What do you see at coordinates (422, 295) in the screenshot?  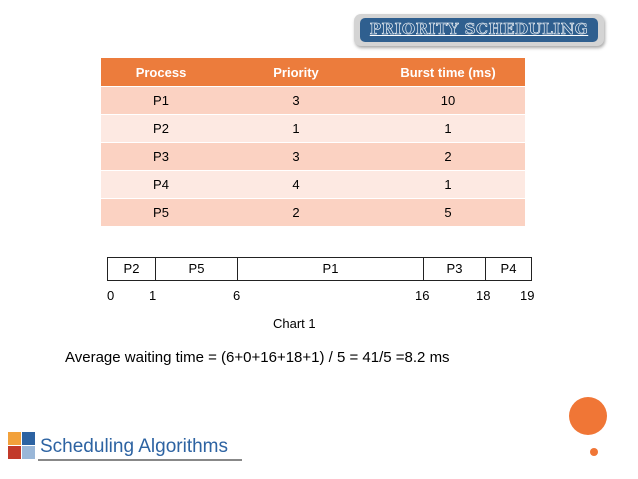 I see `gantt-tick: 16` at bounding box center [422, 295].